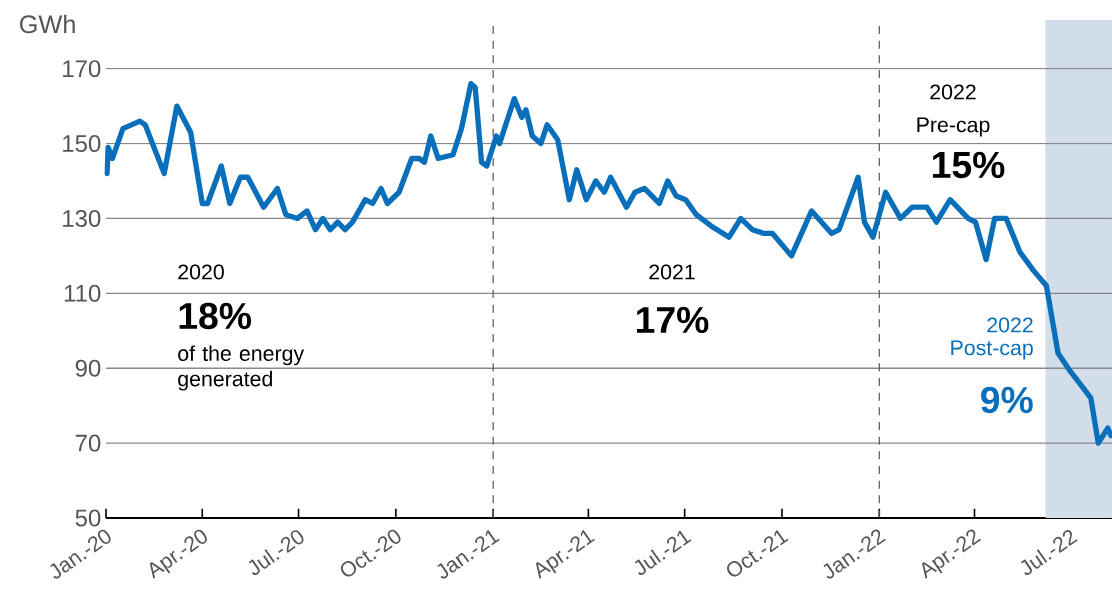 This screenshot has height=616, width=1112. I want to click on y-tick-label: 50, so click(88, 518).